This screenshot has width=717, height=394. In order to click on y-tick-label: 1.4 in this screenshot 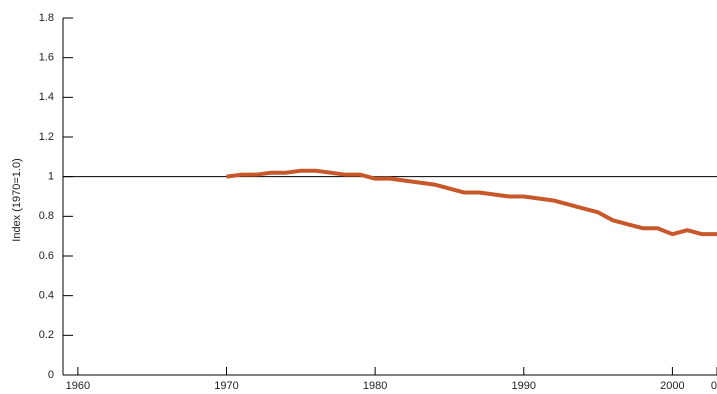, I will do `click(46, 97)`.